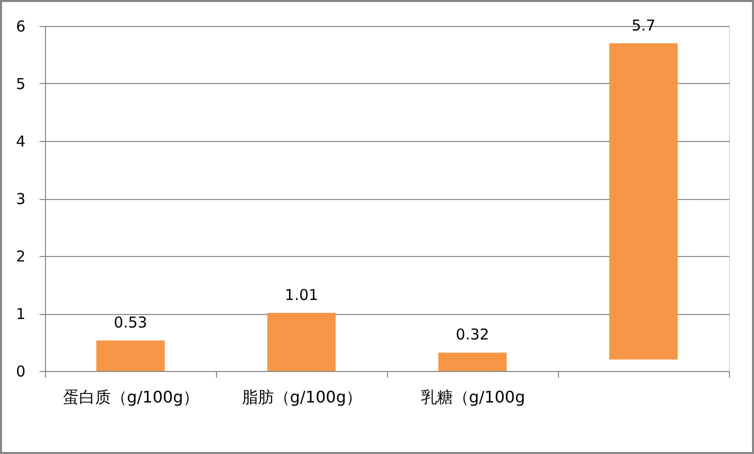  I want to click on x-tick-label: 蛋白质（g/100g）, so click(131, 397).